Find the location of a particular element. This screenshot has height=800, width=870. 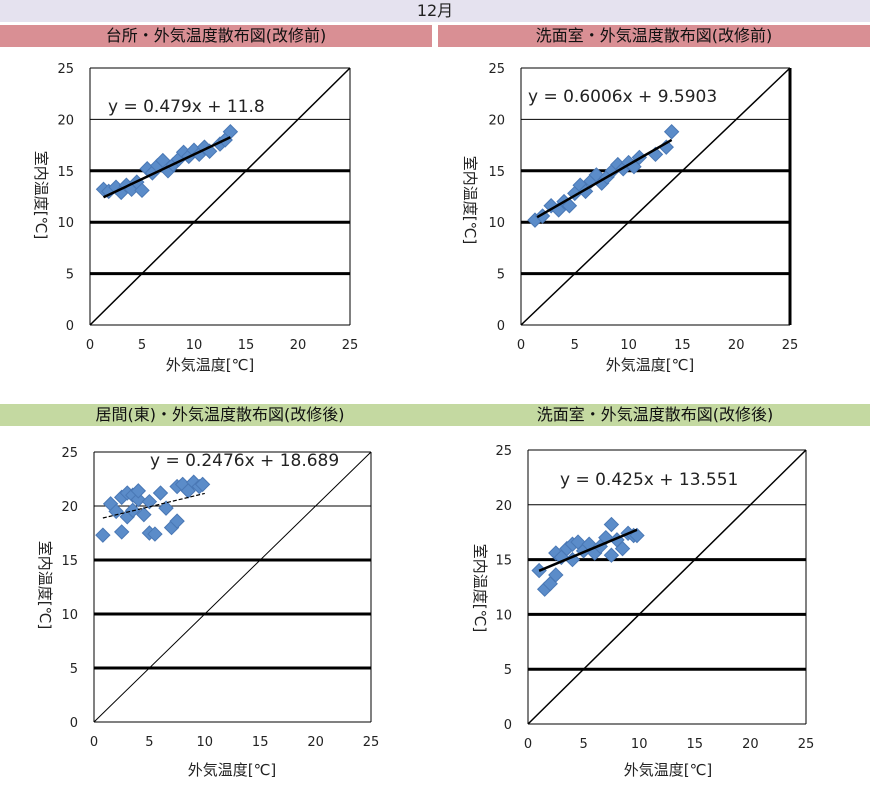

trendline-equation: y = 0.479x + 11.8 is located at coordinates (186, 107).